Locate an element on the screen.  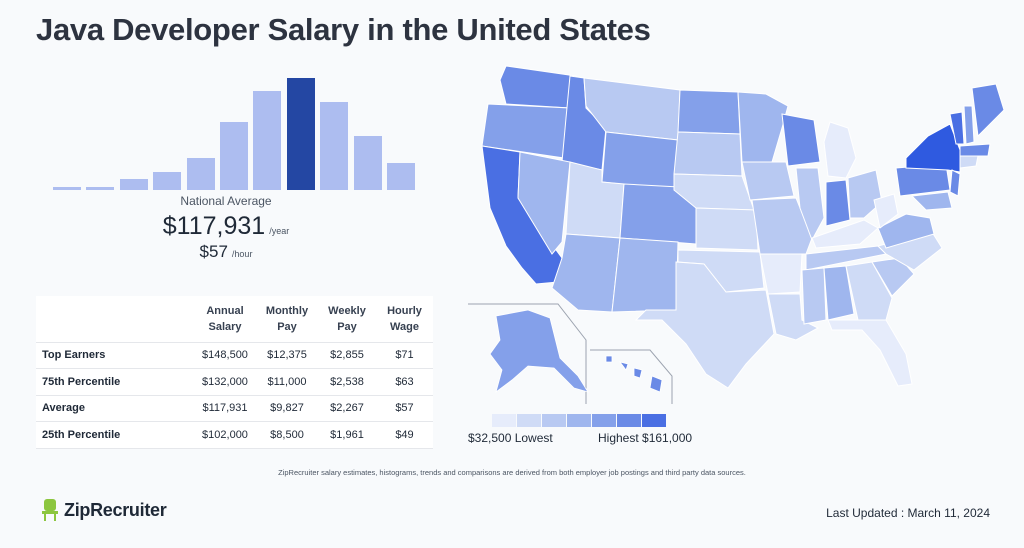
salary-histogram is located at coordinates (235, 125).